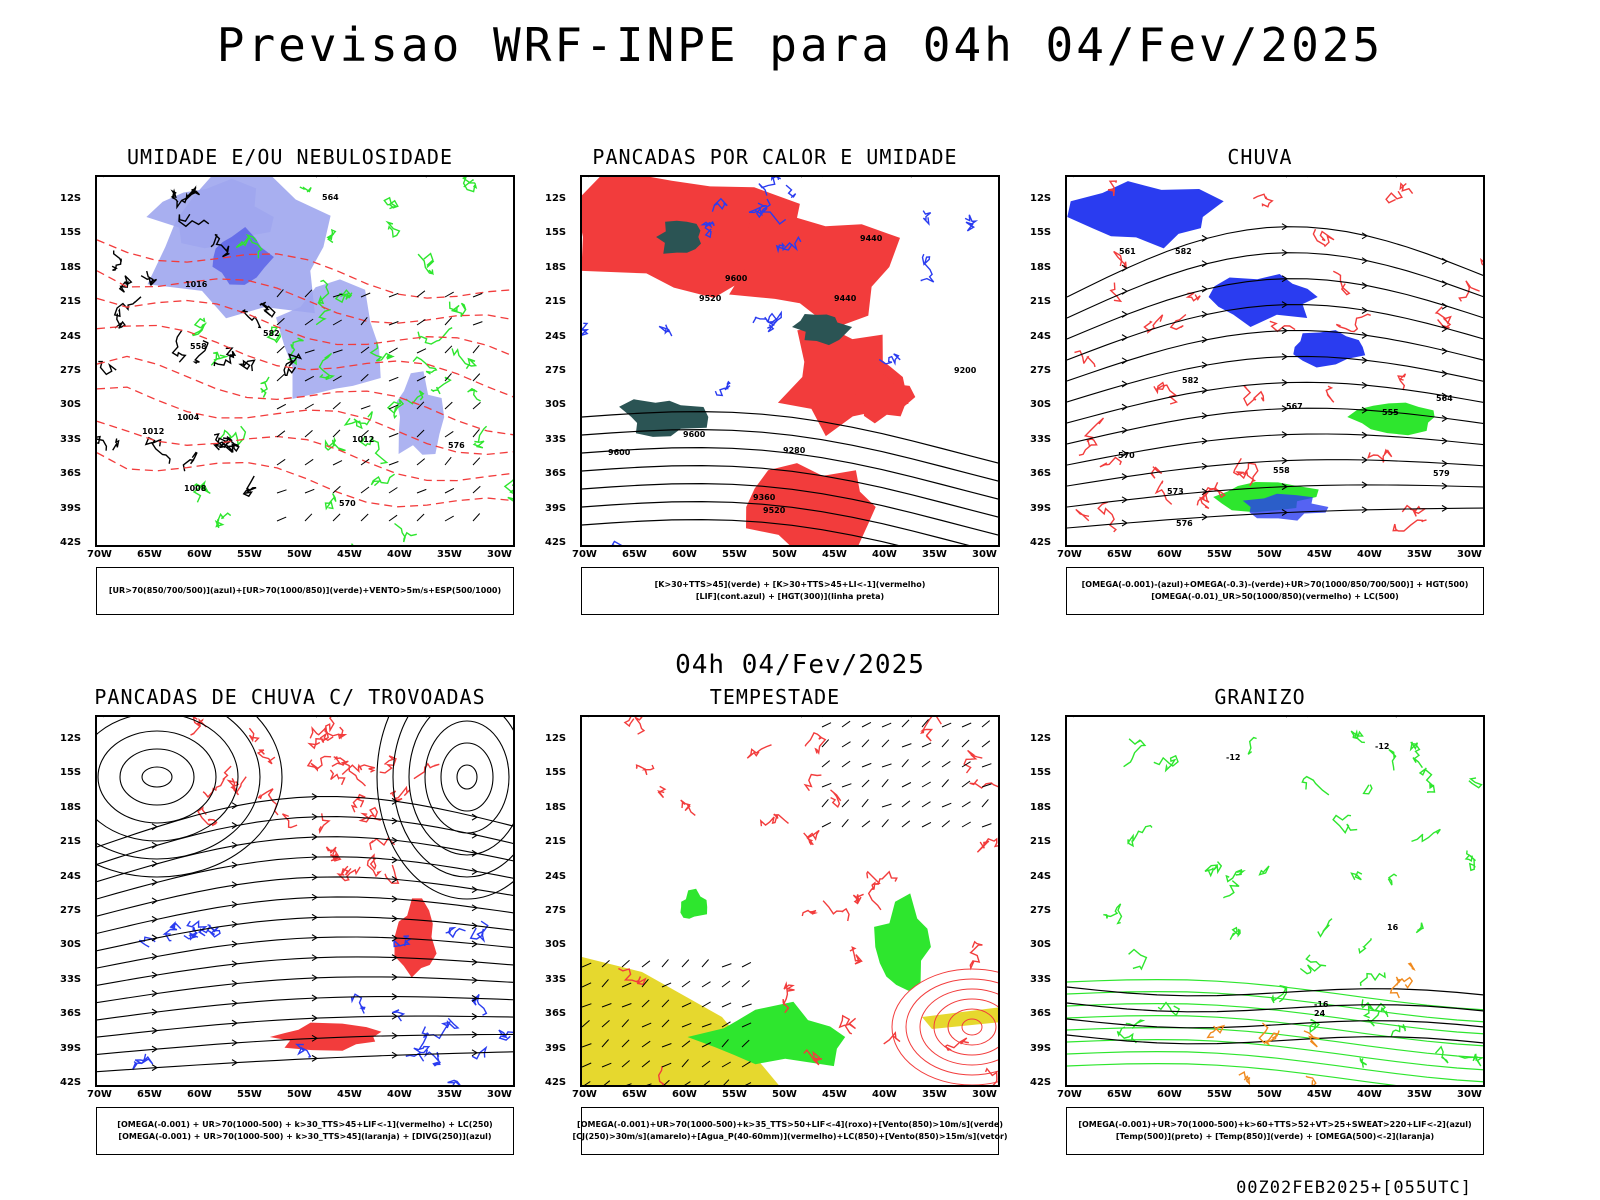  I want to click on contour-label: 1008, so click(195, 488).